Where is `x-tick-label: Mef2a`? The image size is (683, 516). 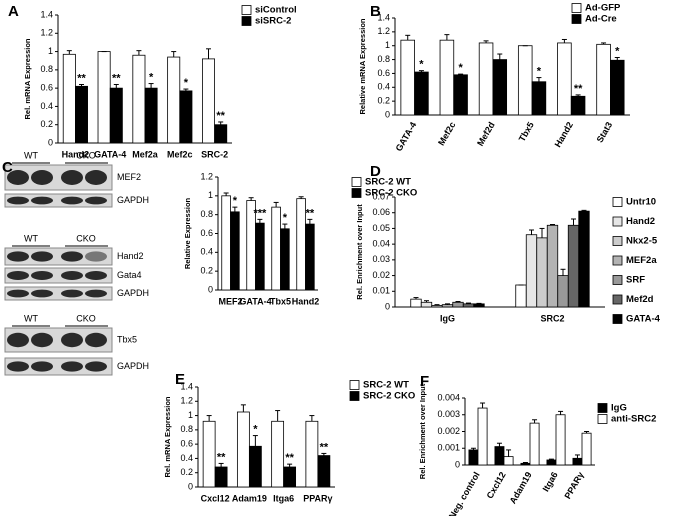
x-tick-label: Mef2a is located at coordinates (145, 154).